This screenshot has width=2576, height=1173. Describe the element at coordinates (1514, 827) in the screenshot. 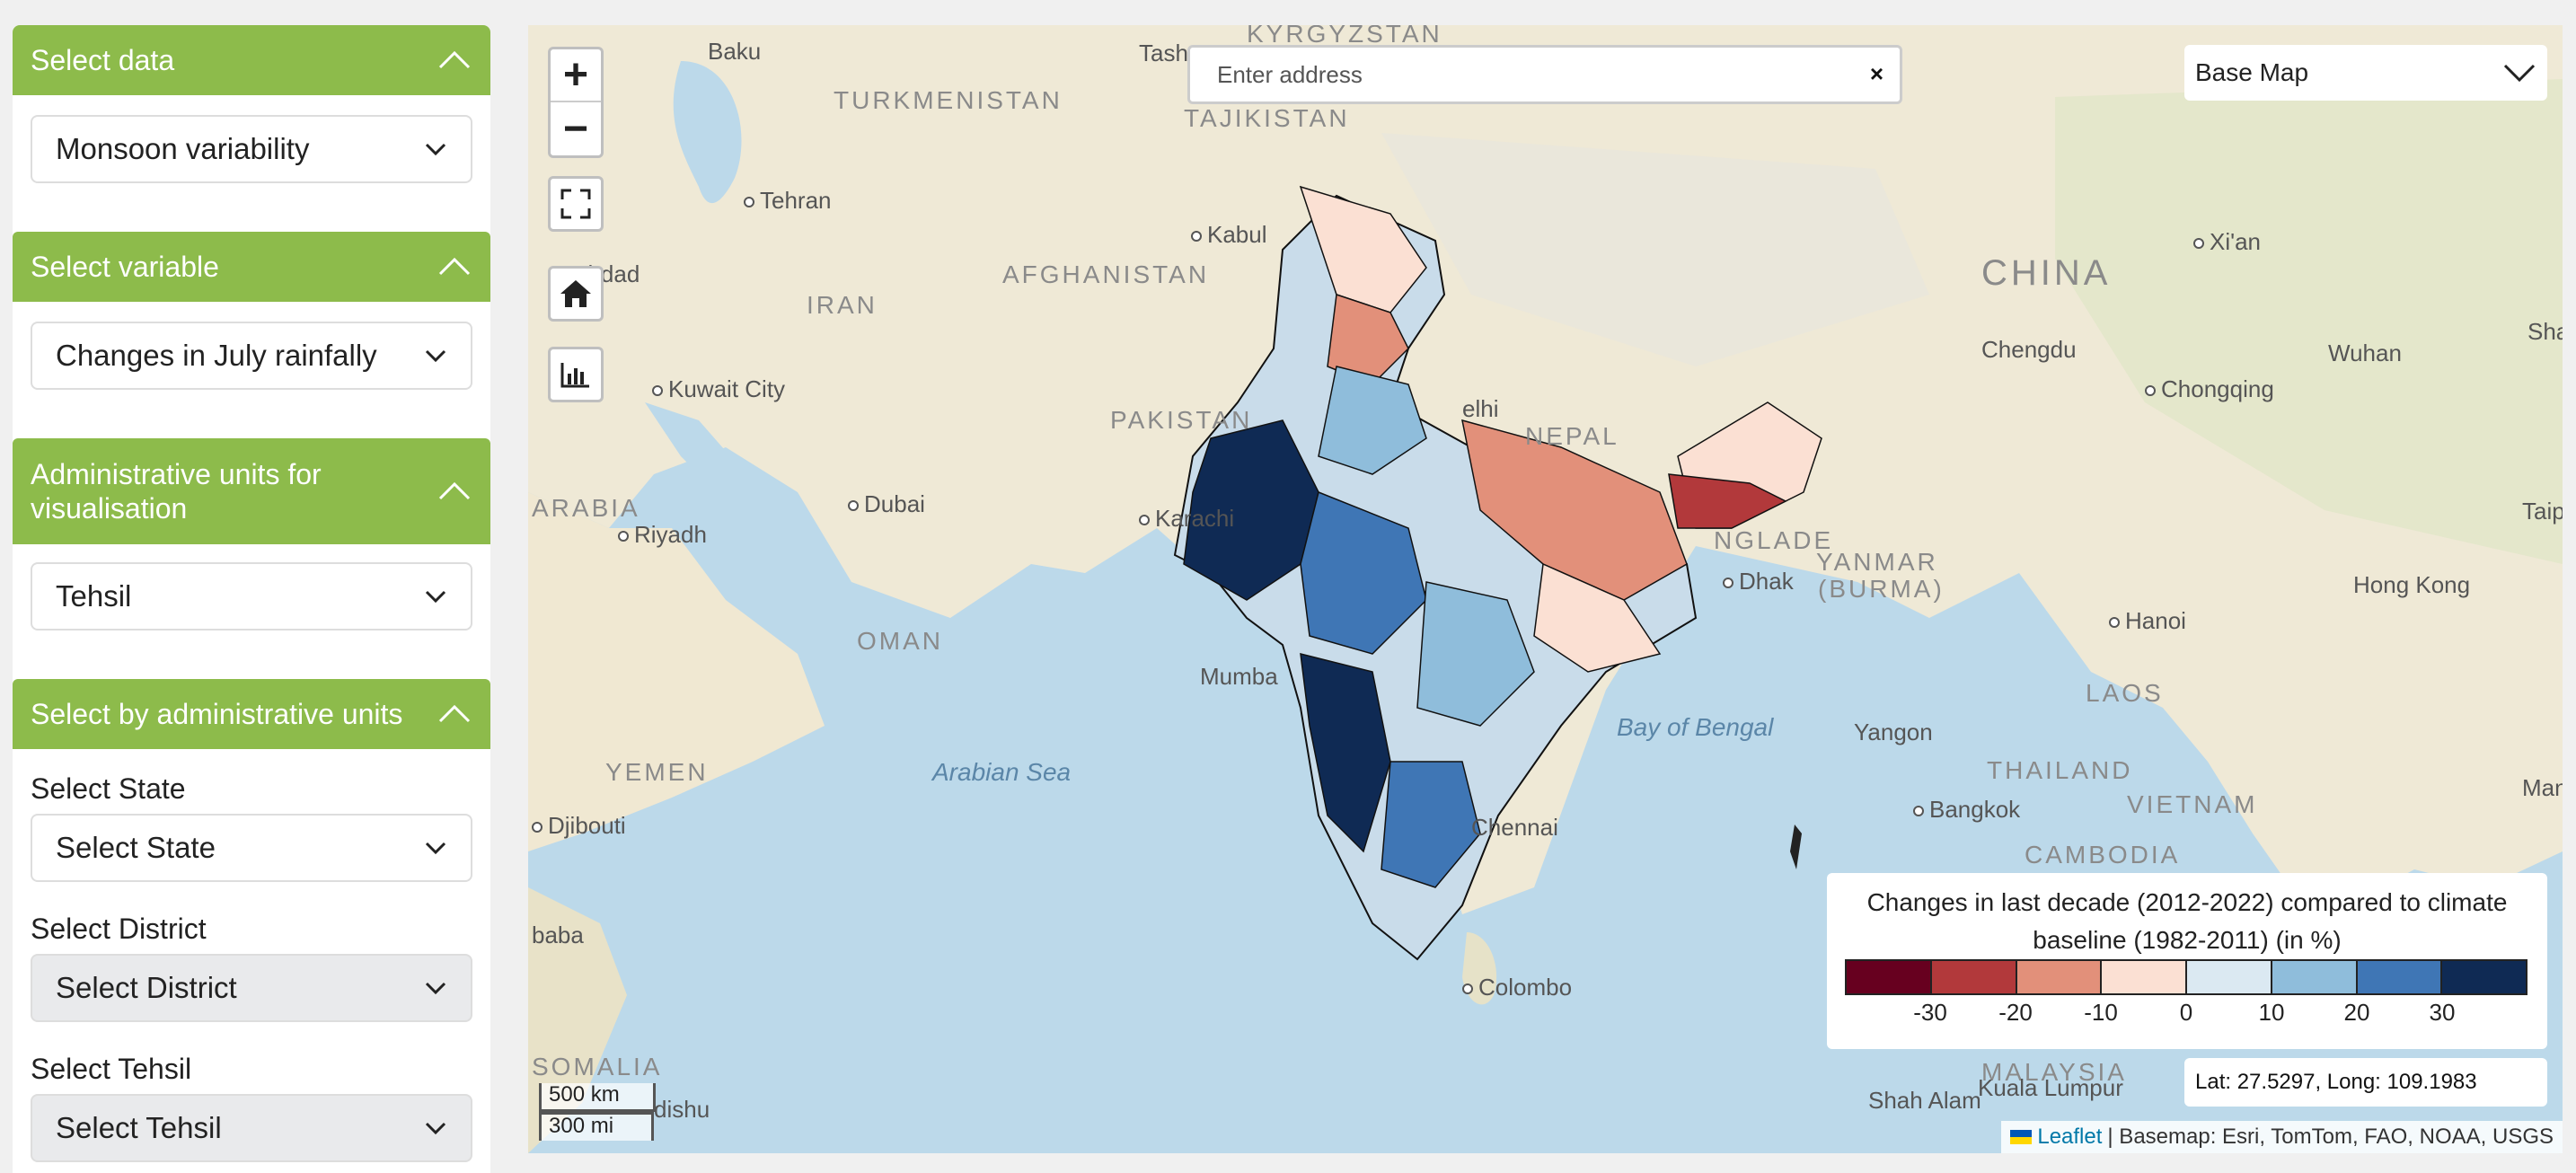

I see `map-label-chennai: Chennai` at that location.